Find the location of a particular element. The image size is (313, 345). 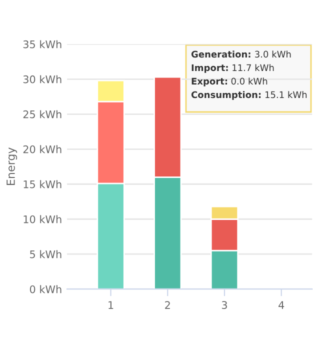

annotation: Generation: 3.0 kWh is located at coordinates (241, 54).